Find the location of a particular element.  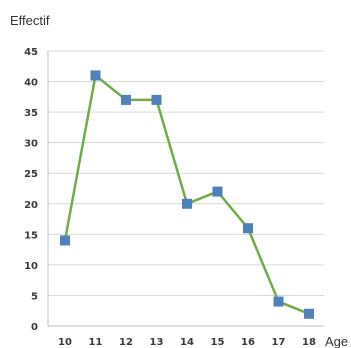

x-tick-label: 17 is located at coordinates (279, 342).